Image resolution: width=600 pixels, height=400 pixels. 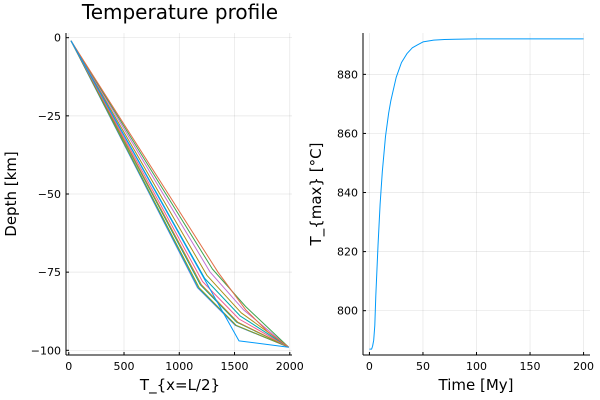 What do you see at coordinates (124, 366) in the screenshot?
I see `x-tick-label: 500` at bounding box center [124, 366].